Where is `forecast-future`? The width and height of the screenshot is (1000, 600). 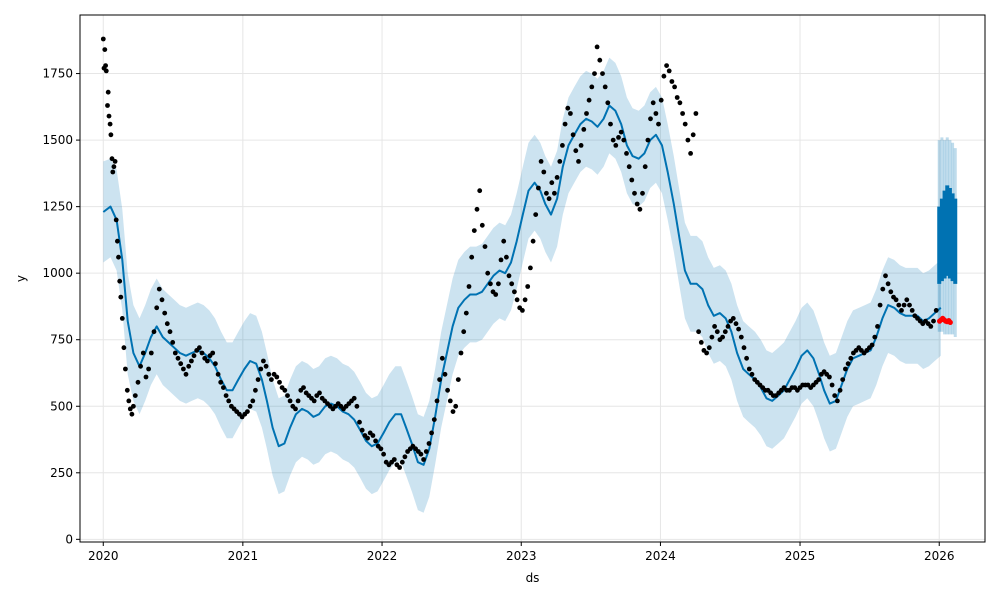 forecast-future is located at coordinates (947, 237).